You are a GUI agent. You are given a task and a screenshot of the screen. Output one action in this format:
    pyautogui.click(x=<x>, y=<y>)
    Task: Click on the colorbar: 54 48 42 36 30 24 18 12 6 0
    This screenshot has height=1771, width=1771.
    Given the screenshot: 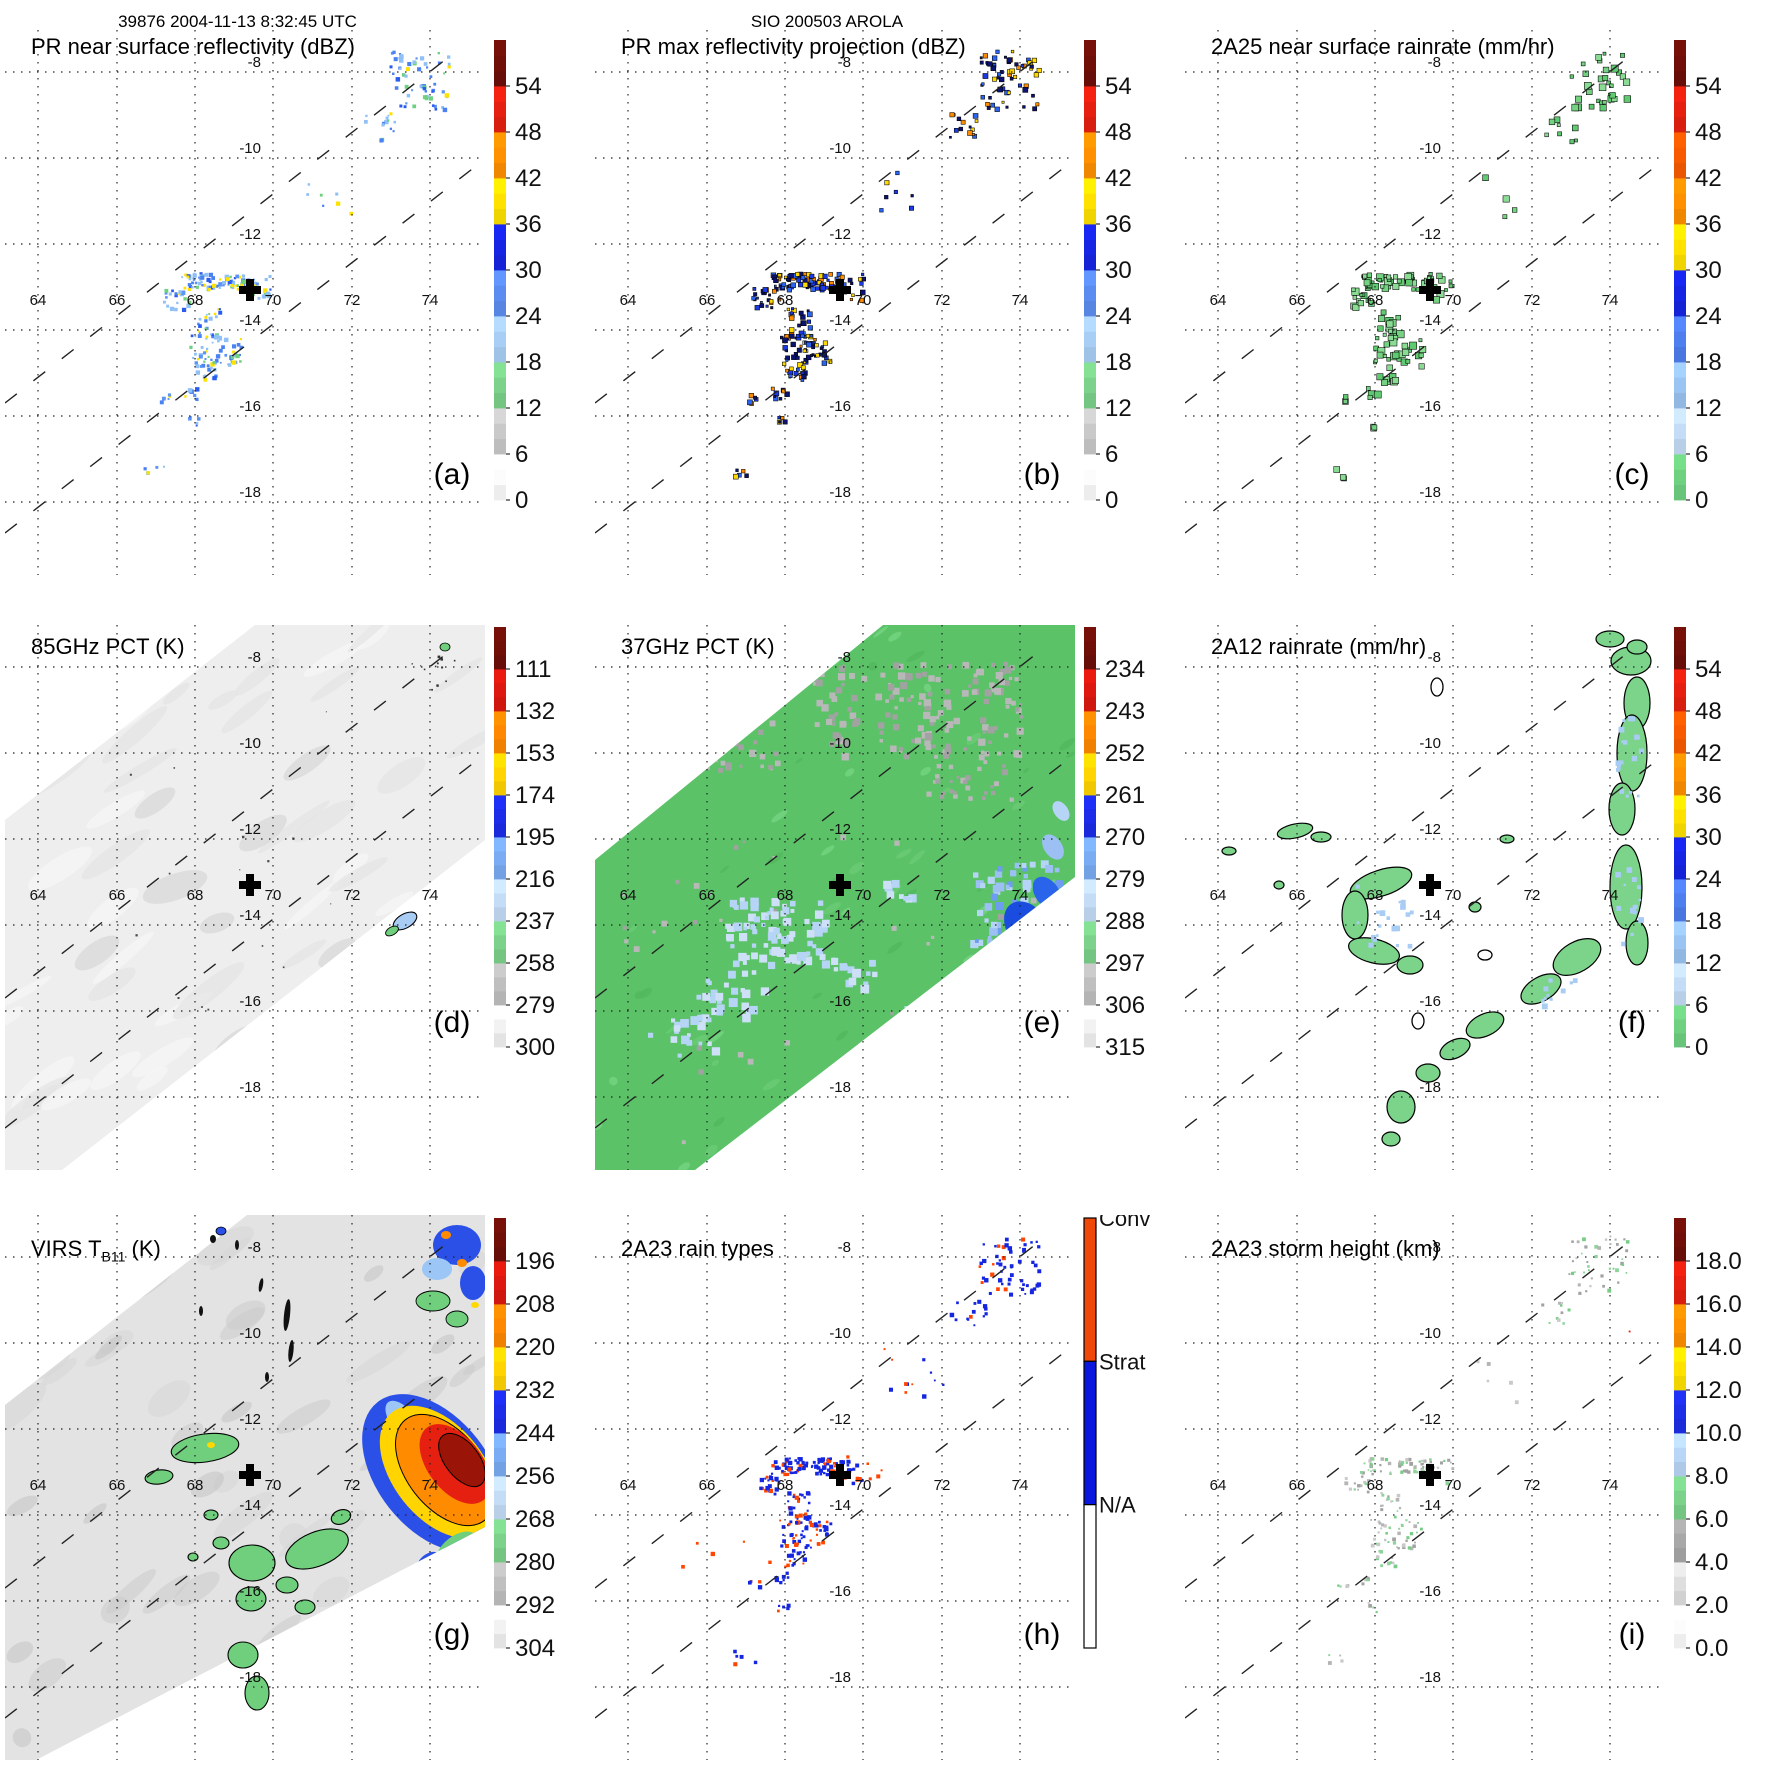 What is the action you would take?
    pyautogui.click(x=1698, y=277)
    